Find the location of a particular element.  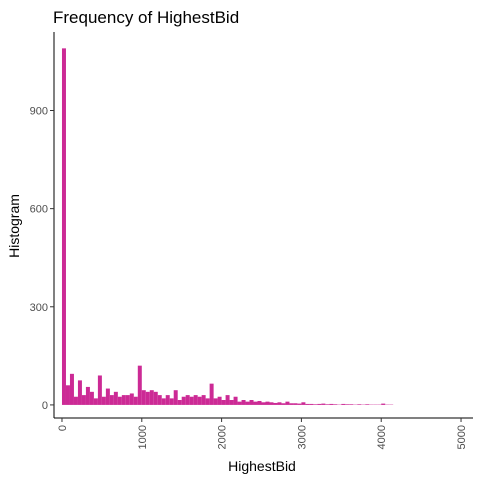

y-axis-ticks: 0 300 600 900 is located at coordinates (42, 259).